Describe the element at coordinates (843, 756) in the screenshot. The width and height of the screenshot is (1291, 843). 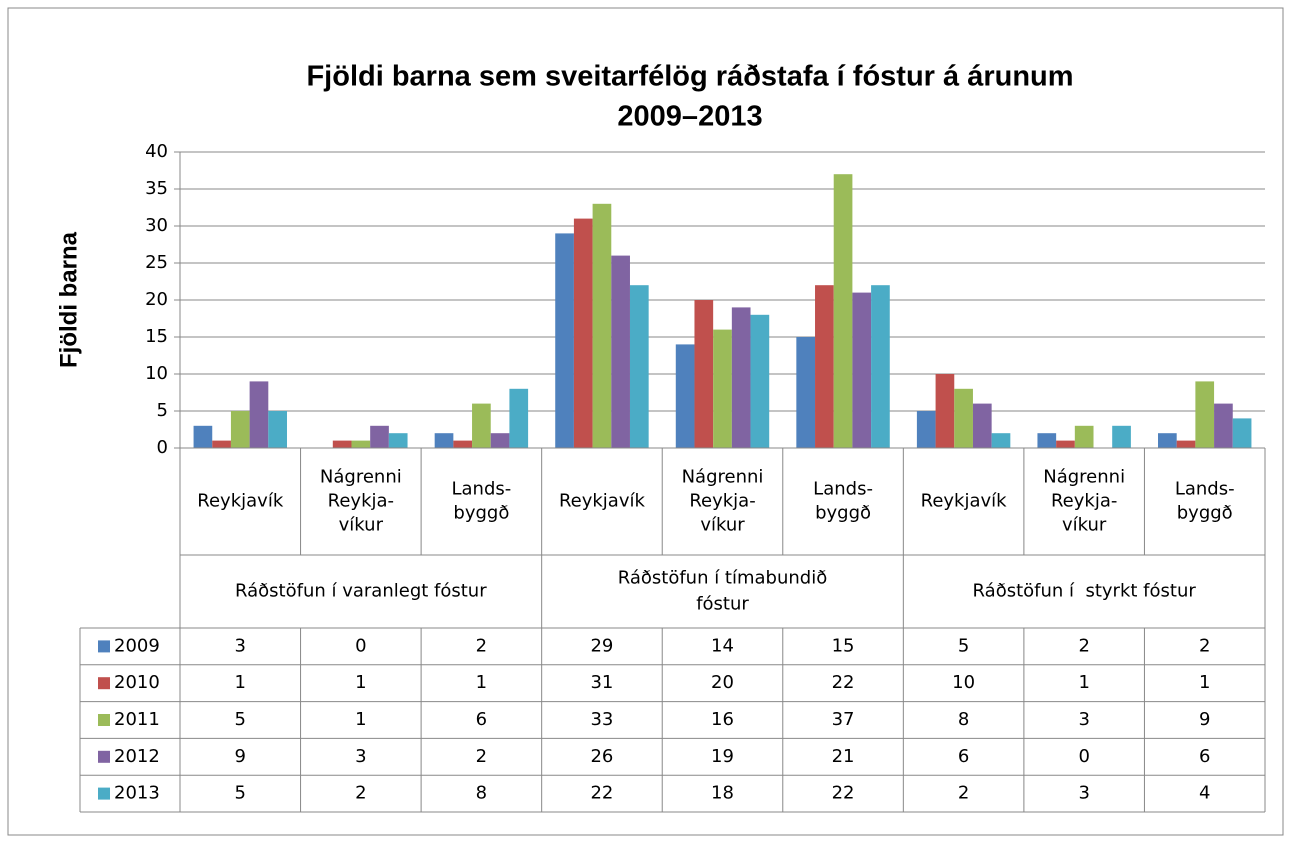
I see `table-value: 21` at that location.